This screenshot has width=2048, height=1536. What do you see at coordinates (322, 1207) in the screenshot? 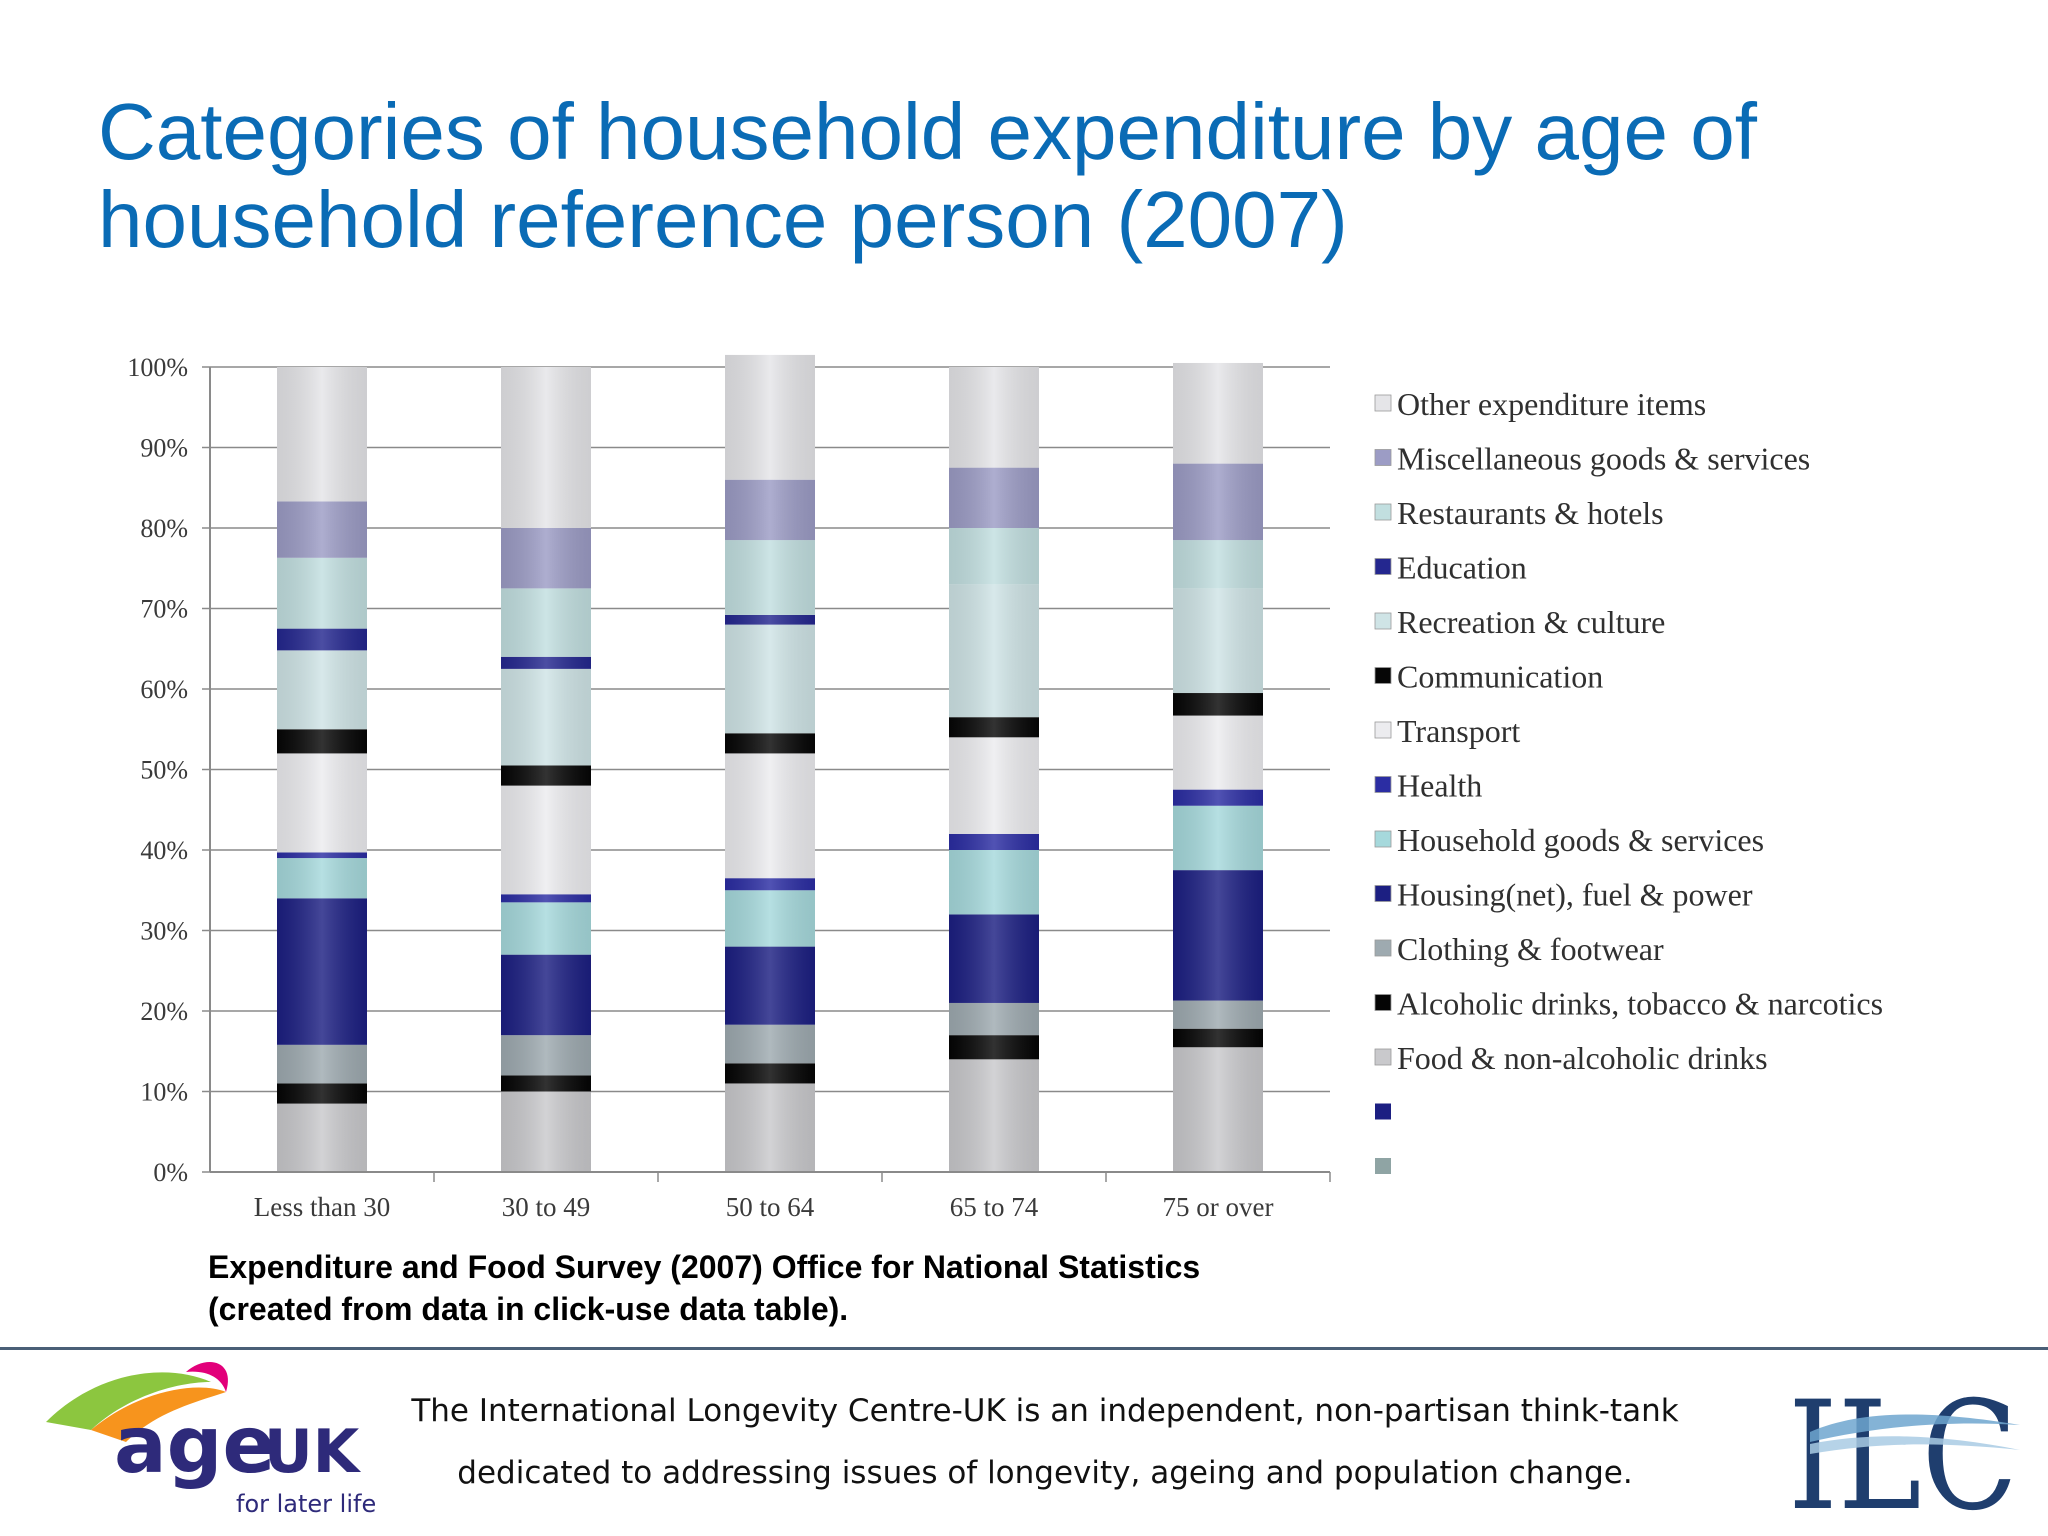
I see `x-tick-label: Less than 30` at bounding box center [322, 1207].